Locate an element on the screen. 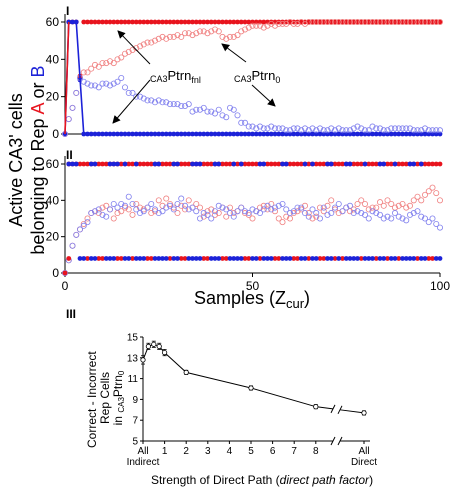 The height and width of the screenshot is (492, 454). annot-fnl-sub: fnl is located at coordinates (196, 80).